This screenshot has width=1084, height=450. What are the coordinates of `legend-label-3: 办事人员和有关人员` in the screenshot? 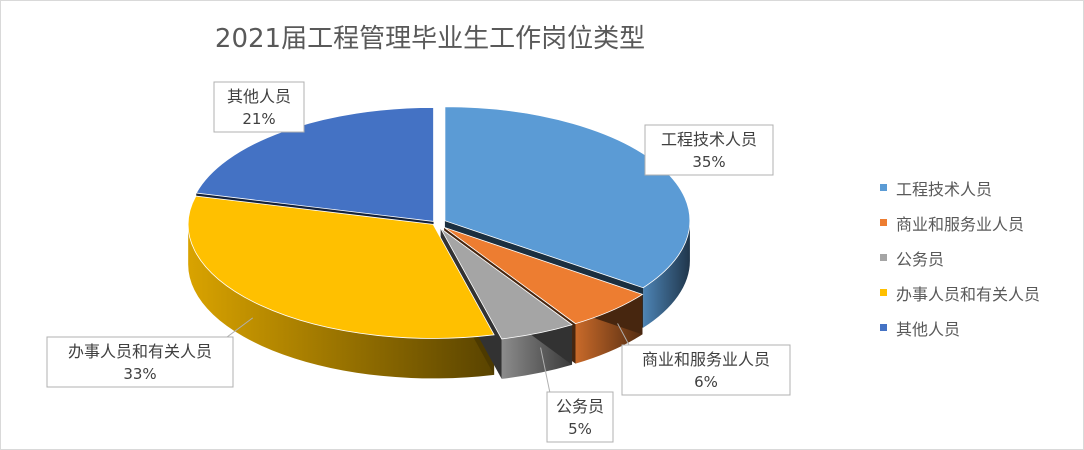 It's located at (968, 294).